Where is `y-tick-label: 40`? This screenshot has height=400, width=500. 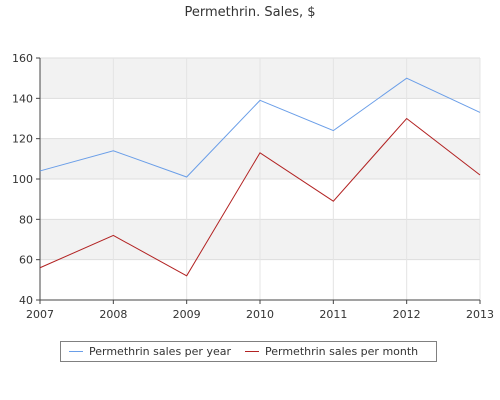
y-tick-label: 40 is located at coordinates (26, 300).